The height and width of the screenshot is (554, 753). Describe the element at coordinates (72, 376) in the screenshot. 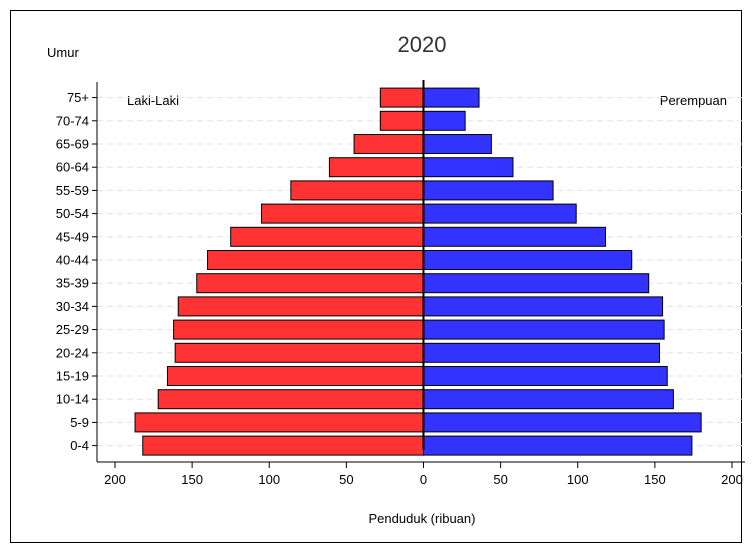

I see `y-tick-label: 15-19` at that location.